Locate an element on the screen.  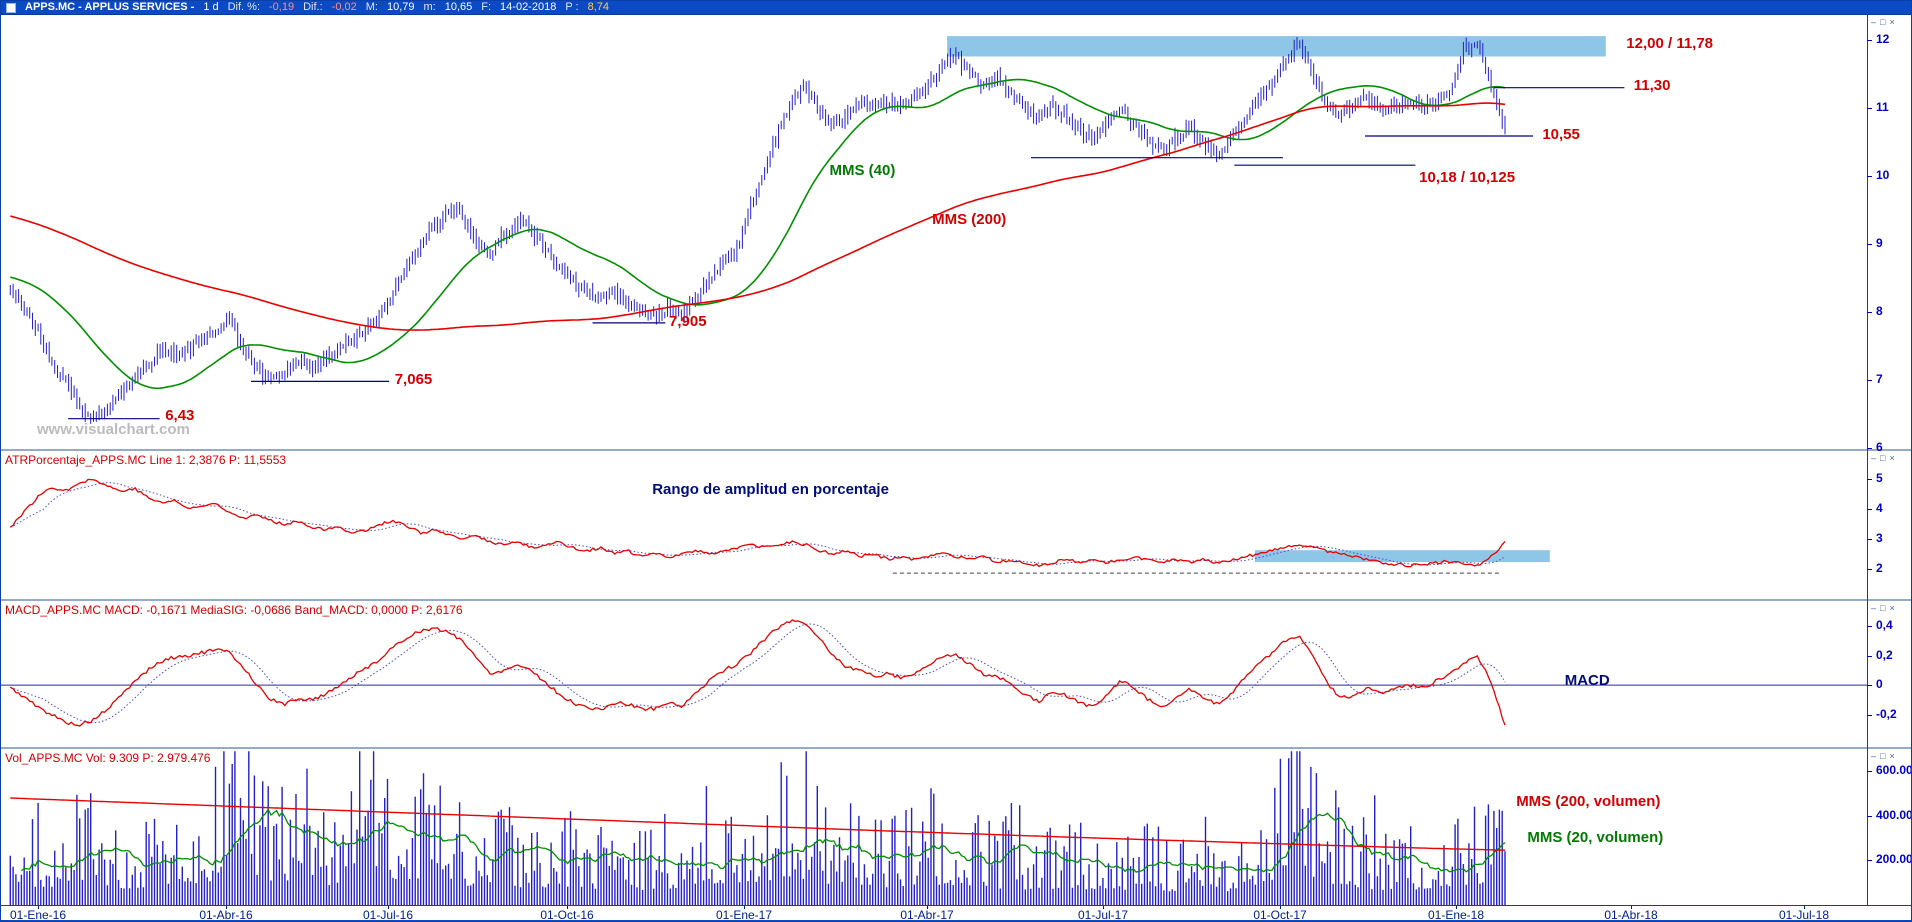
symbol-title: APPS.MC - APPLUS SERVICES - is located at coordinates (110, 7).